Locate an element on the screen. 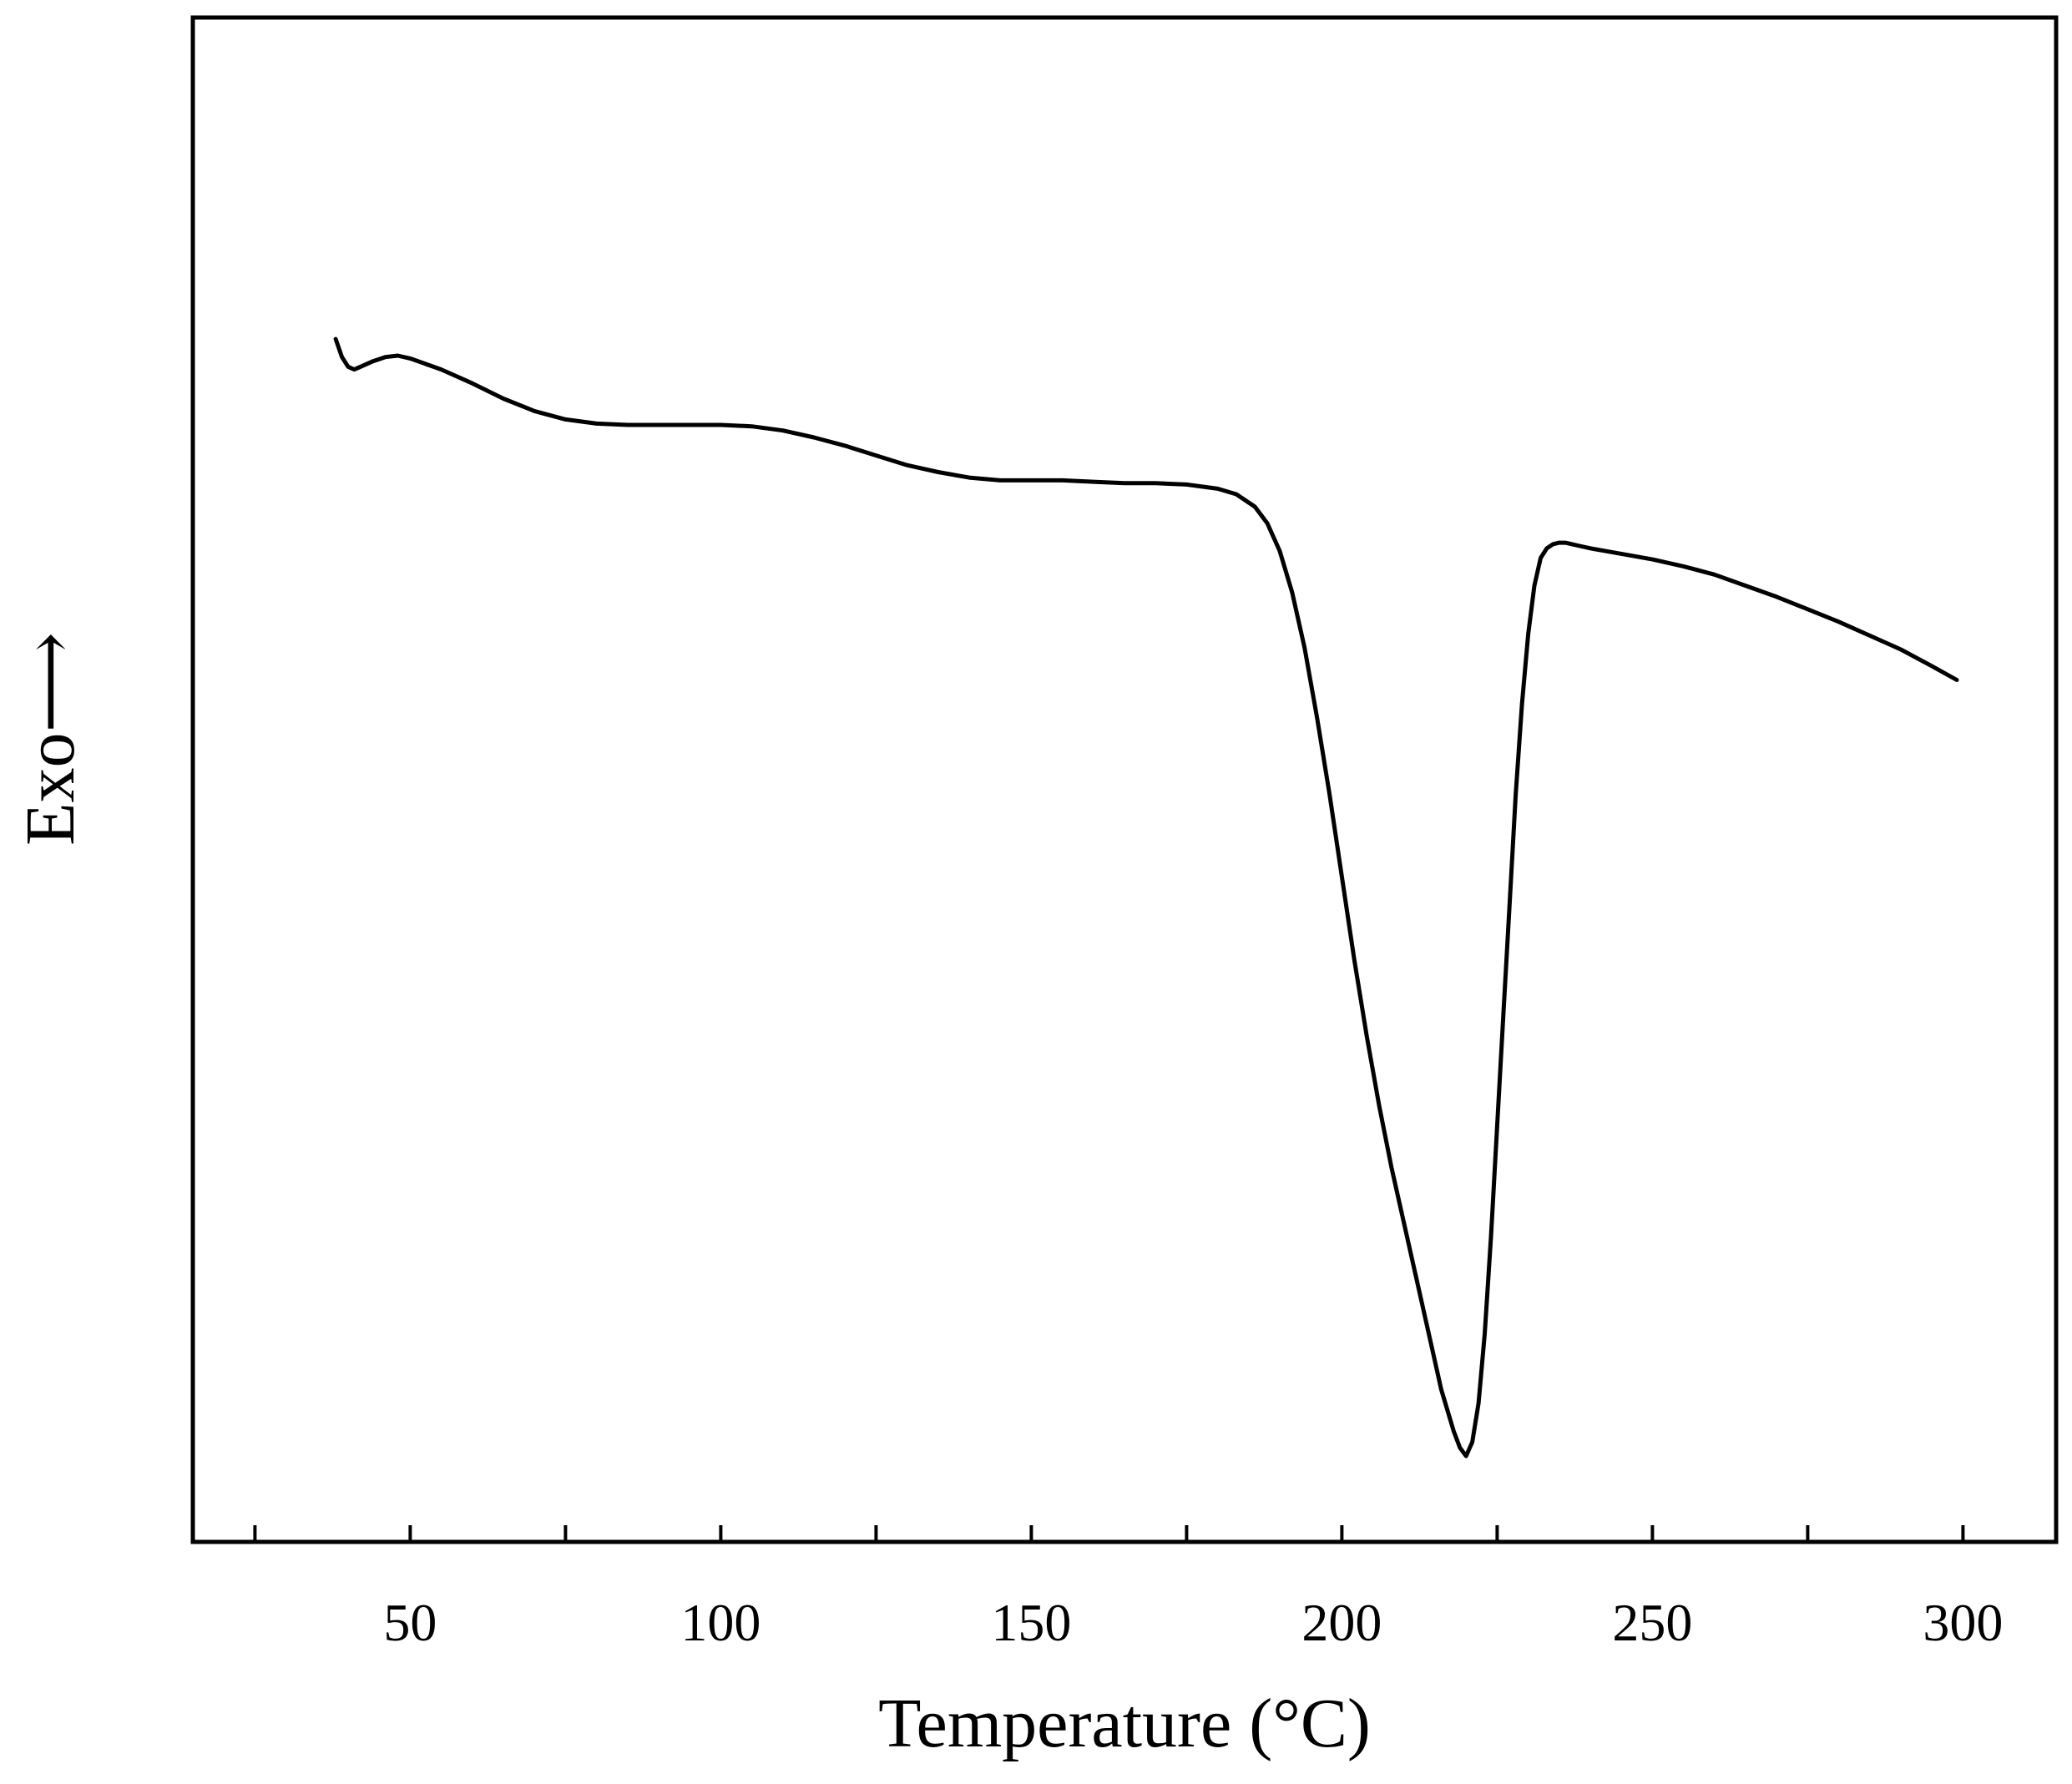  x-axis-tick-labels: 50 100 150 200 250 300 is located at coordinates (1193, 1622).